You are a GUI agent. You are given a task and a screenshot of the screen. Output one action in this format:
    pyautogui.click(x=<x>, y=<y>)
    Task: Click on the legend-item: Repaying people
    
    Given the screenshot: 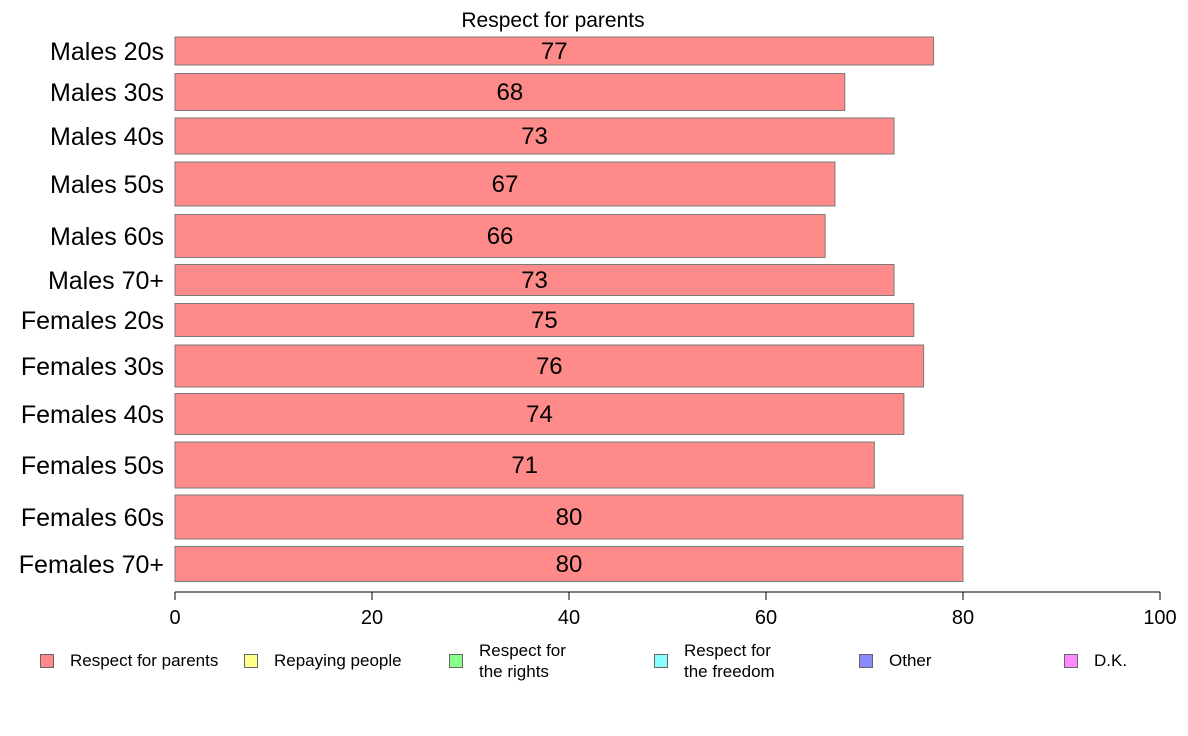 What is the action you would take?
    pyautogui.click(x=323, y=660)
    